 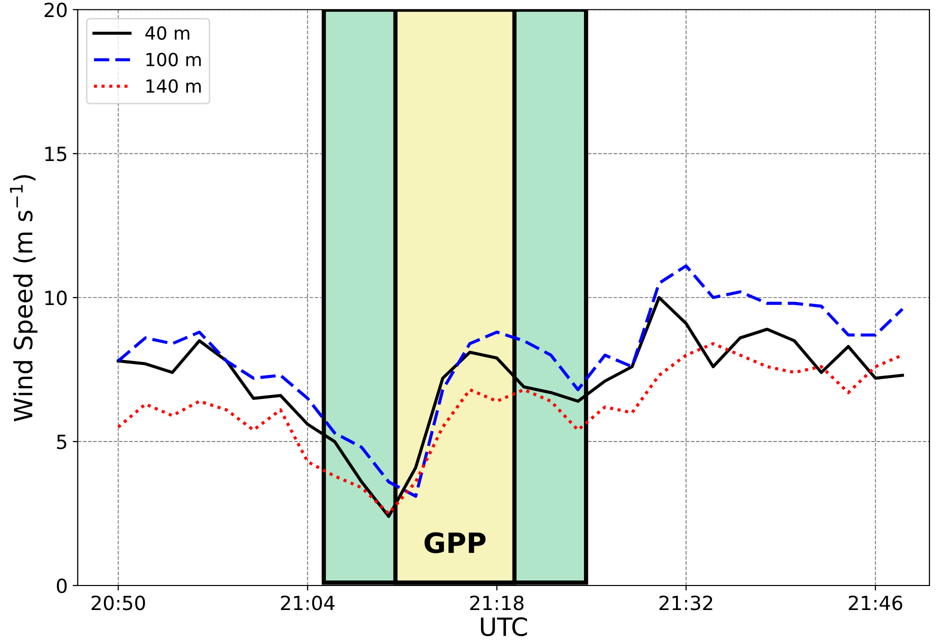 I want to click on legend-label: 140 m, so click(x=173, y=86).